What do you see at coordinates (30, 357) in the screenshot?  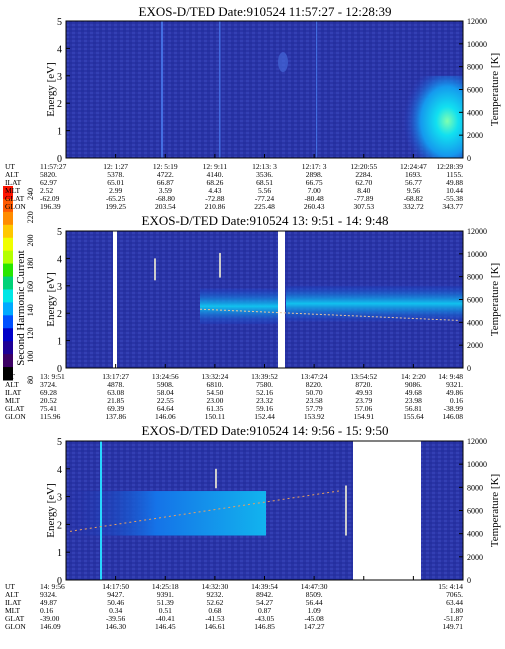 I see `colorbar-tick-label: 100` at bounding box center [30, 357].